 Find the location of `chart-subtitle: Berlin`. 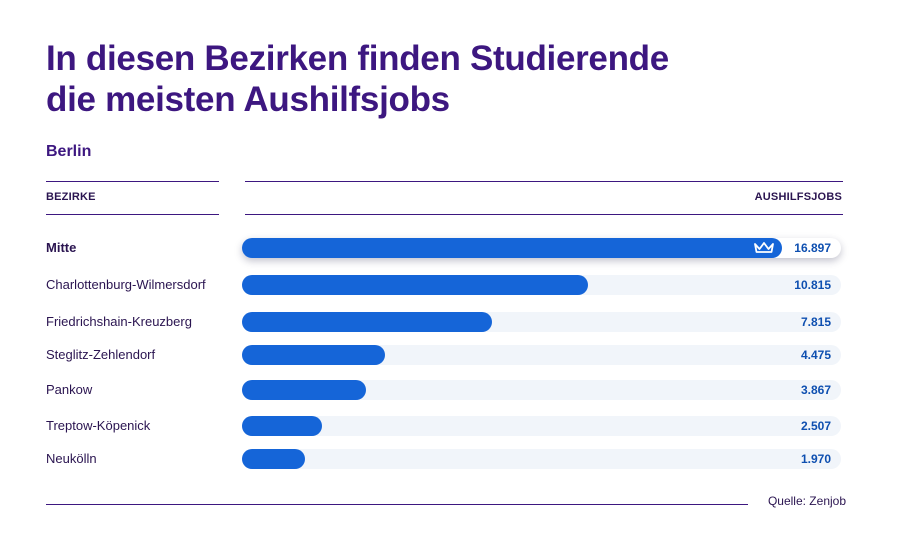

chart-subtitle: Berlin is located at coordinates (69, 151).